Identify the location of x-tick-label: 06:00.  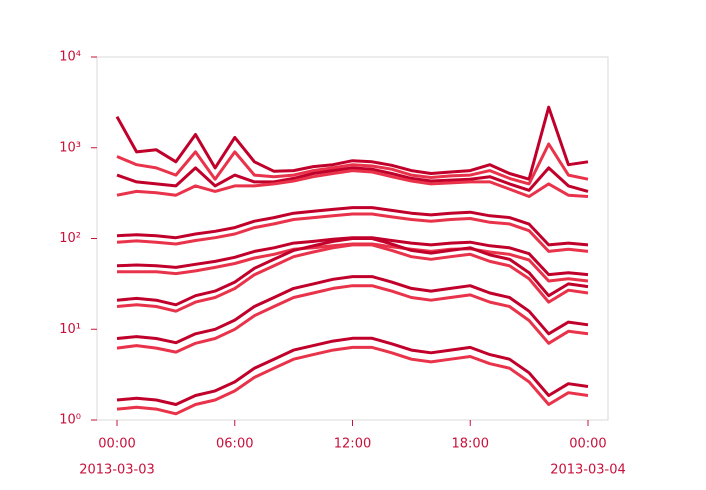
(234, 444).